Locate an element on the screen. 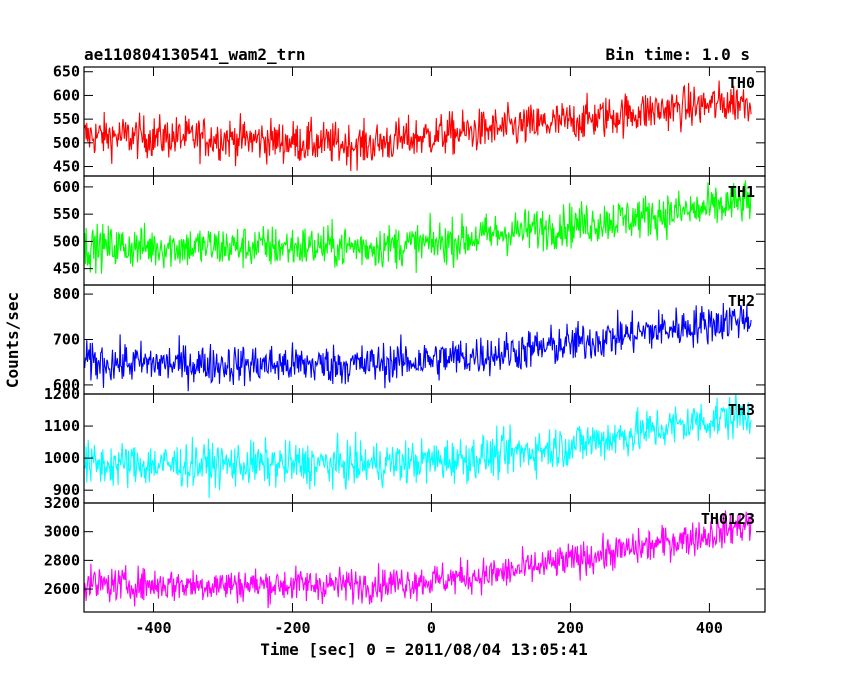 This screenshot has height=680, width=850. series-line-th3 is located at coordinates (418, 446).